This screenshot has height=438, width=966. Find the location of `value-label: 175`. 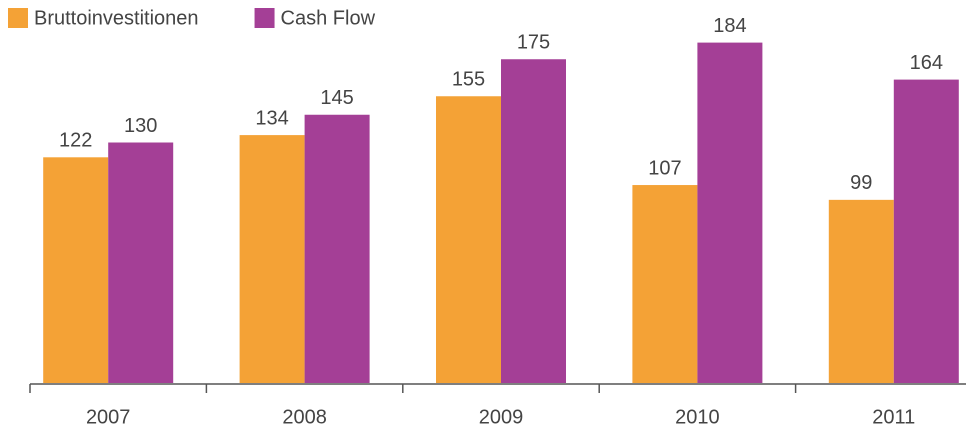

value-label: 175 is located at coordinates (533, 43).